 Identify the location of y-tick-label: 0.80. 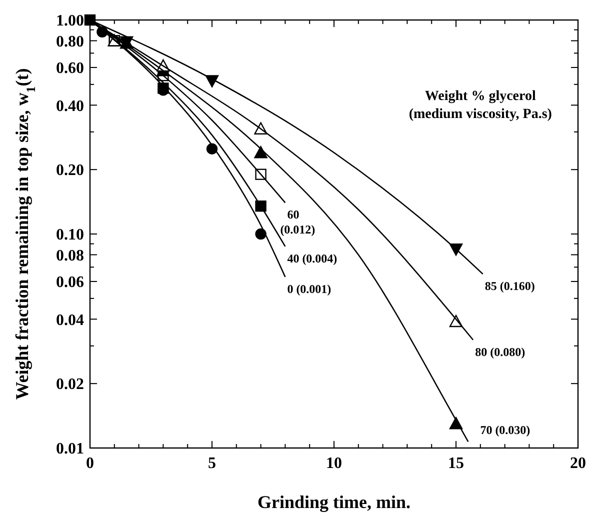
(70, 41).